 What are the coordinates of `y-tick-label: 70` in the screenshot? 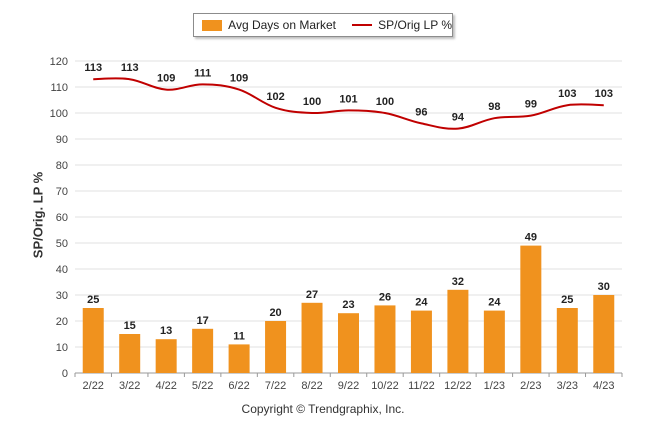 It's located at (62, 192).